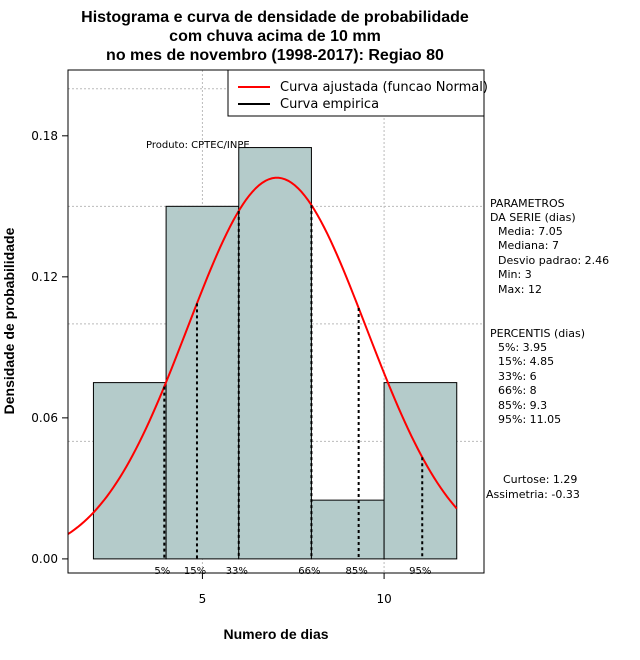  Describe the element at coordinates (526, 361) in the screenshot. I see `percentil-15: 15%: 4.85` at that location.